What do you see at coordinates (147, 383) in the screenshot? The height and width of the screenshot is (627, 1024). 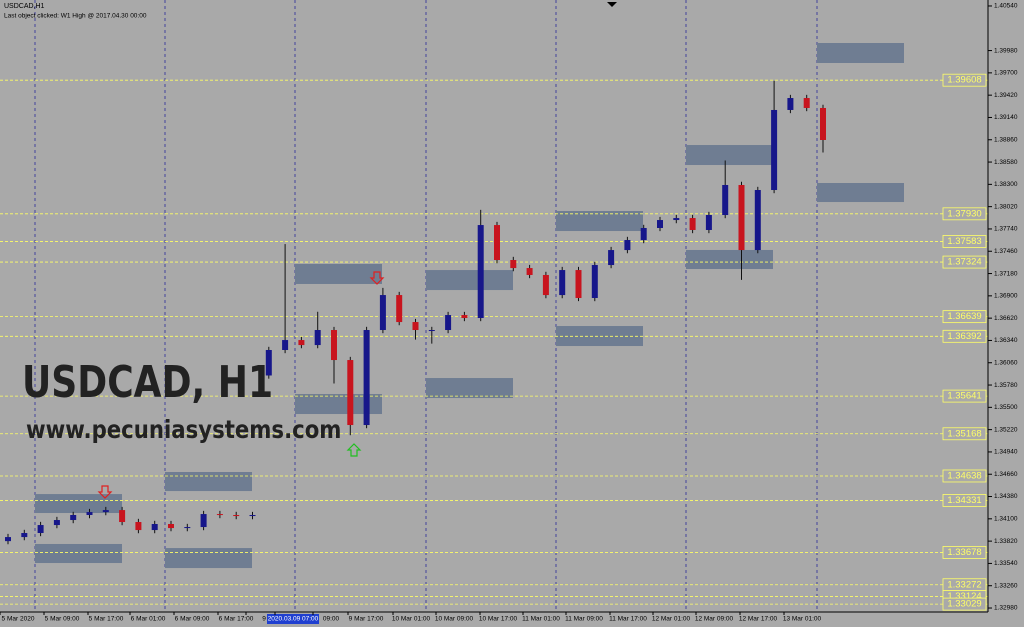 I see `watermark: USDCAD, H1` at bounding box center [147, 383].